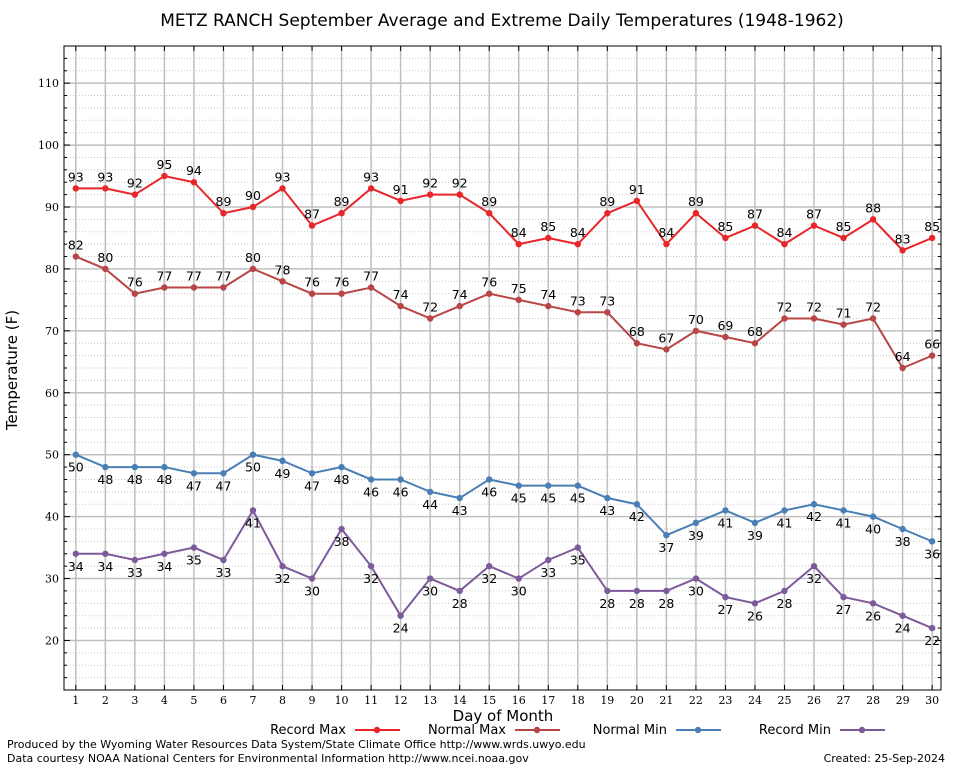 This screenshot has height=768, width=954. What do you see at coordinates (932, 700) in the screenshot?
I see `x-tick-label: 30` at bounding box center [932, 700].